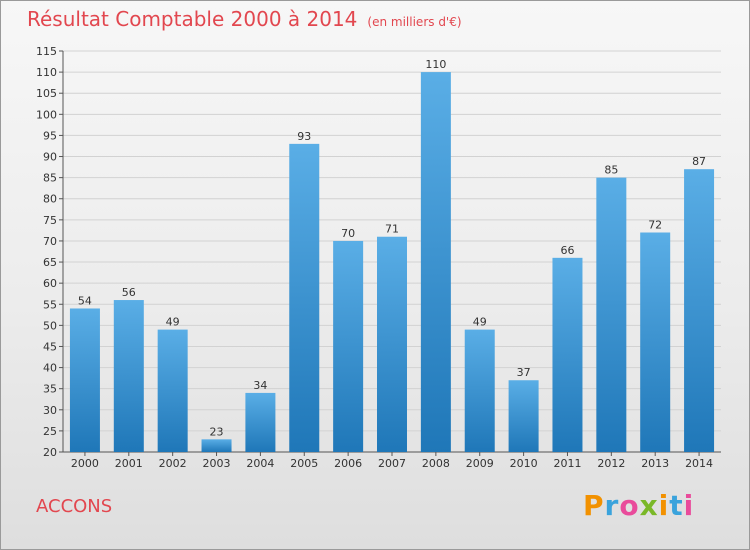 The height and width of the screenshot is (550, 750). I want to click on y-tick-label: 35, so click(50, 389).